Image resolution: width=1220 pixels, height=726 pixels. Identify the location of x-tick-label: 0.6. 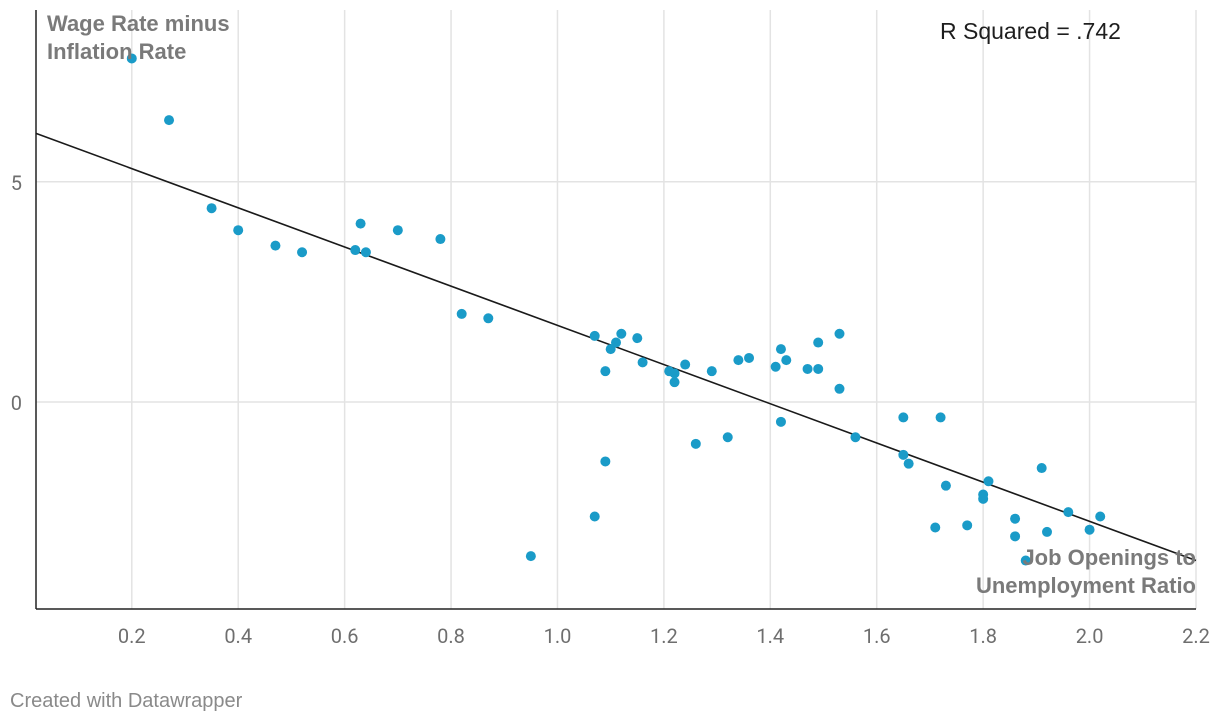
(345, 636).